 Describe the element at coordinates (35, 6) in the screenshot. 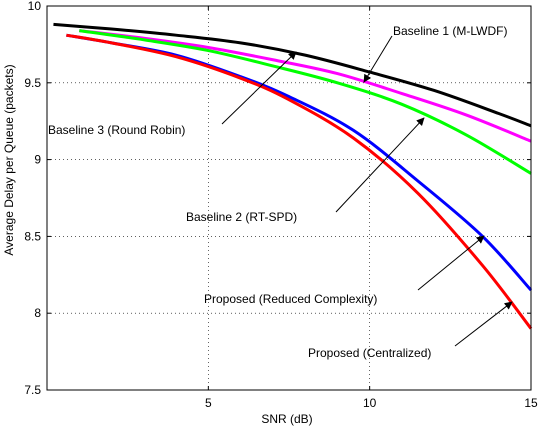

I see `y-tick-label: 10` at that location.